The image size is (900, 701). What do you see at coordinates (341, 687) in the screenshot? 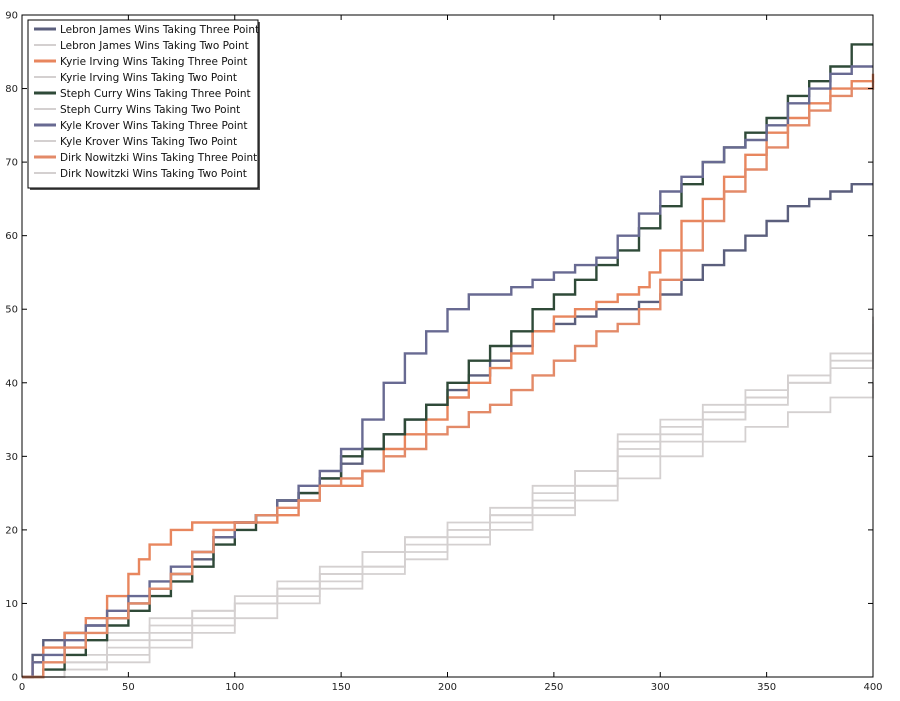
I see `x-tick-label: 150` at bounding box center [341, 687].